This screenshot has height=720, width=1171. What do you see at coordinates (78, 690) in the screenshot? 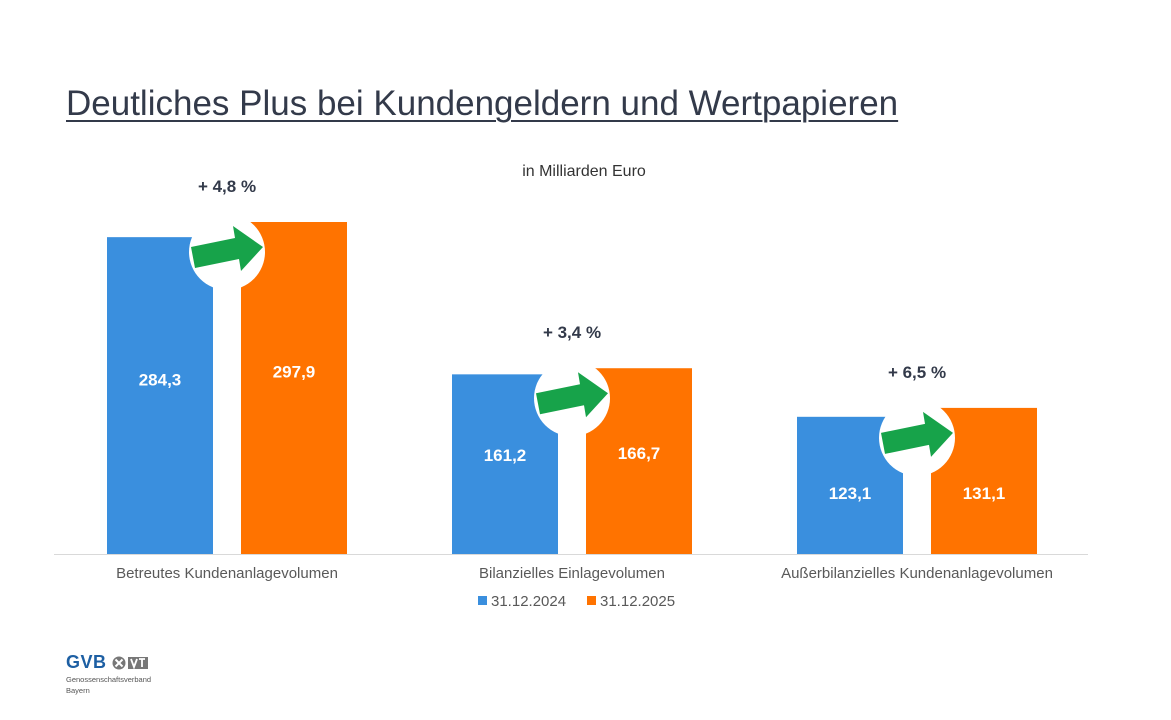
I see `logo-subtitle-line2: Bayern` at bounding box center [78, 690].